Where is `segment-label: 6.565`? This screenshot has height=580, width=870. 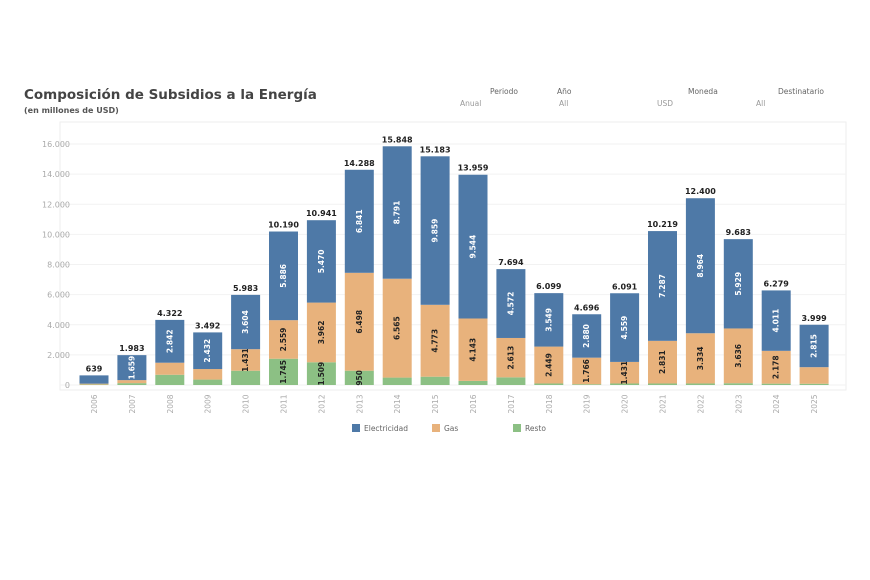
segment-label: 6.565 is located at coordinates (397, 328).